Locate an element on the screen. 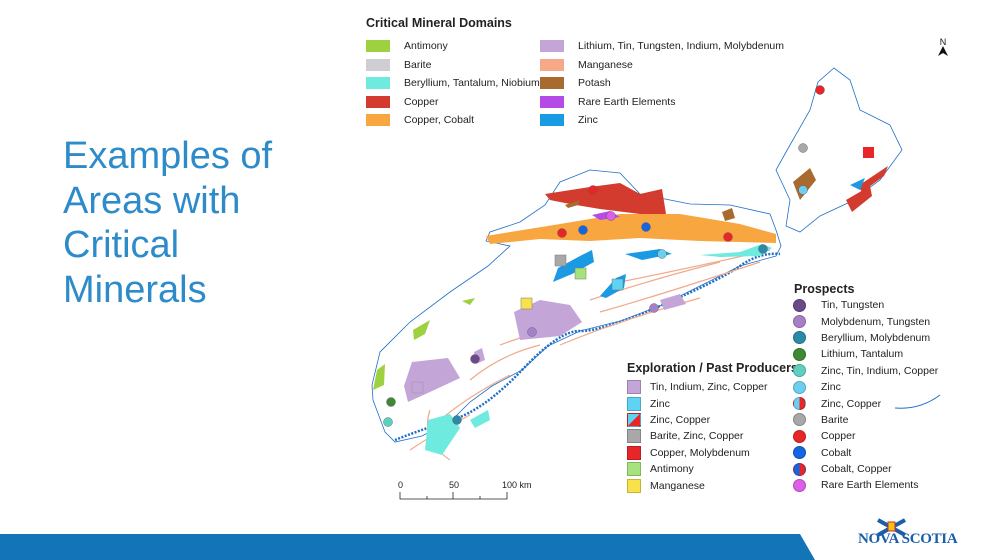  prospect-beryllium-molybdenum is located at coordinates (457, 420).